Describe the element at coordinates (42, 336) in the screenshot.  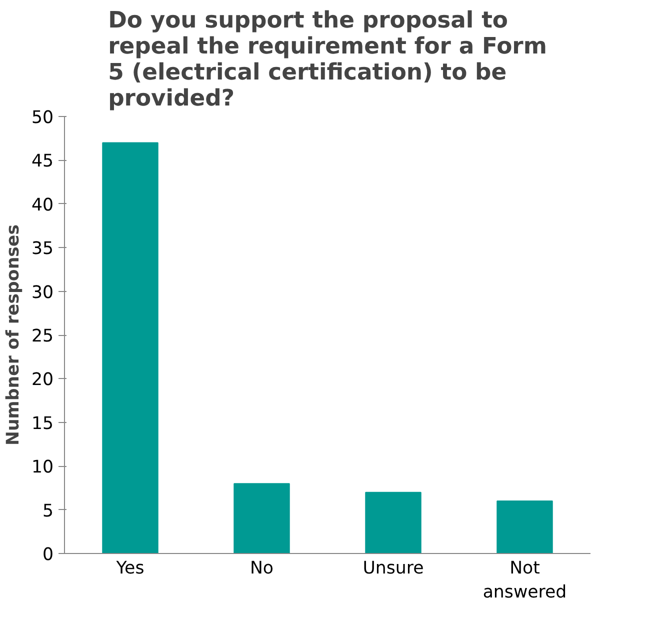
I see `y-tick-label: 25` at that location.